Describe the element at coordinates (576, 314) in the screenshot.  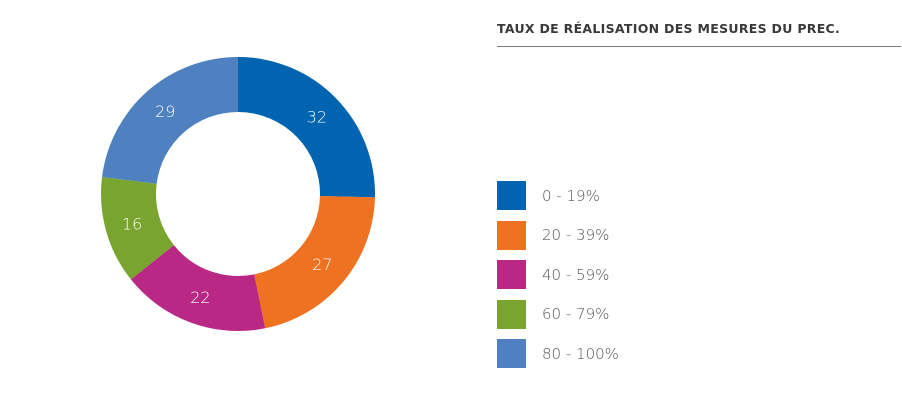
I see `legend-label: 60 - 79%` at that location.